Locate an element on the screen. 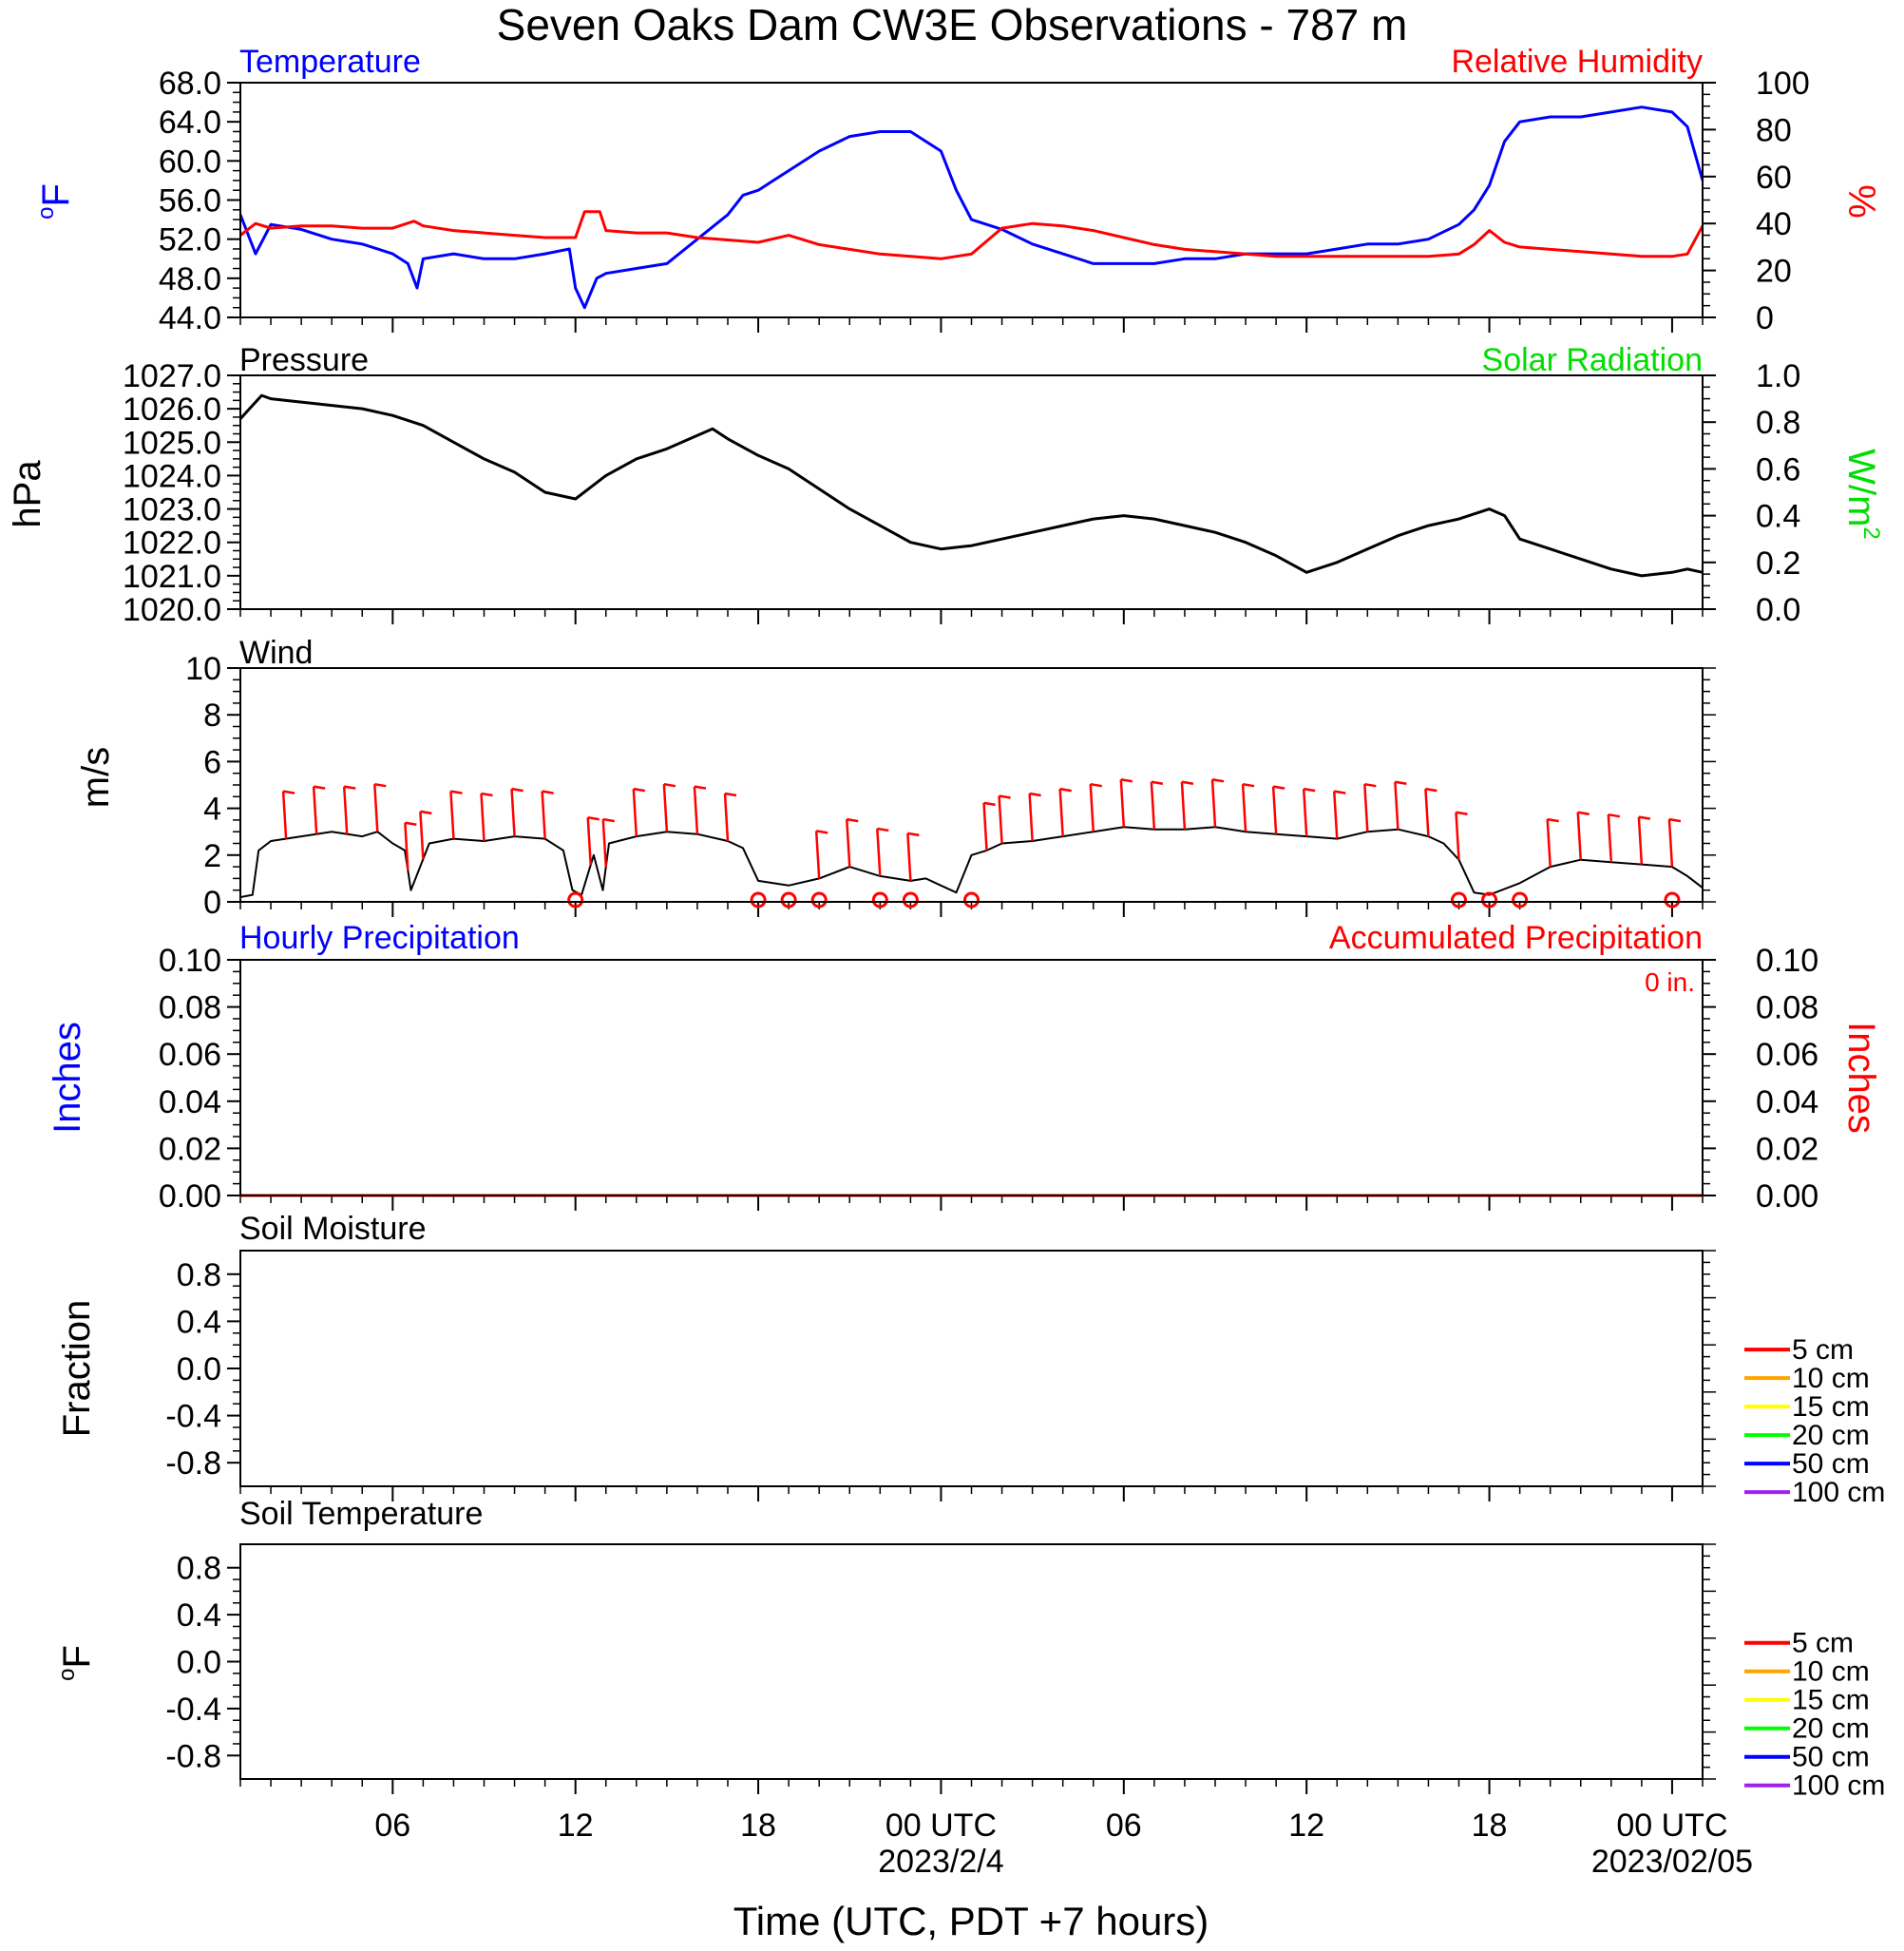 Image resolution: width=1904 pixels, height=1951 pixels. wind-x-ticks is located at coordinates (971, 909).